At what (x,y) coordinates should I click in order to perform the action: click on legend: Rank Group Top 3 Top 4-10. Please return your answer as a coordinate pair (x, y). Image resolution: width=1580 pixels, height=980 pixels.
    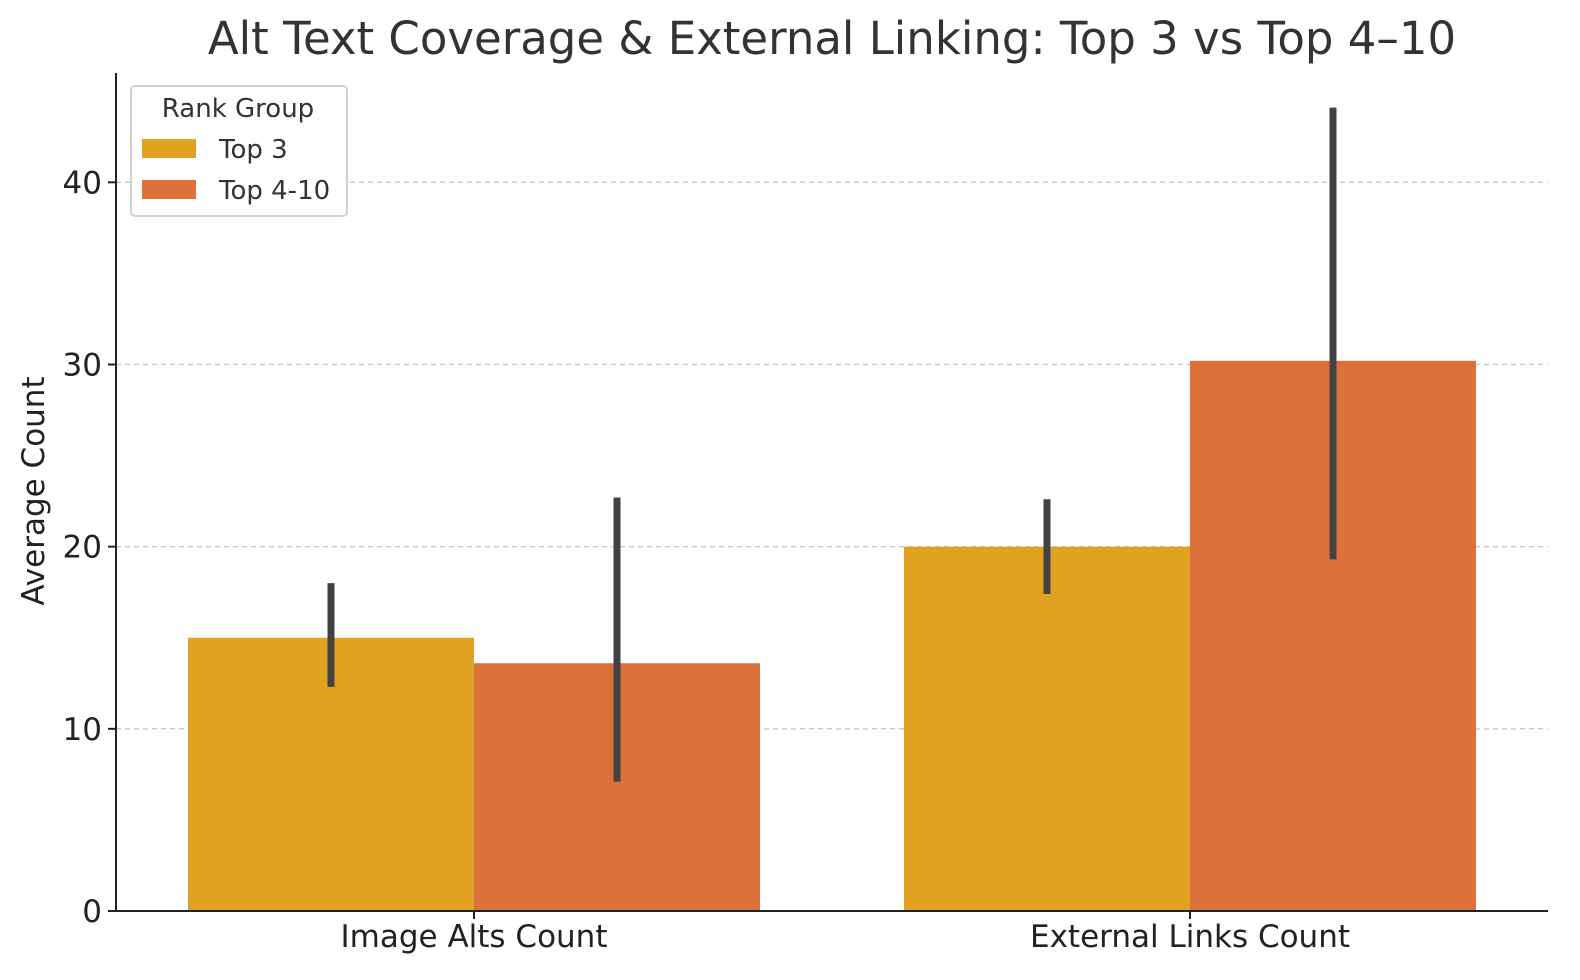
    Looking at the image, I should click on (239, 151).